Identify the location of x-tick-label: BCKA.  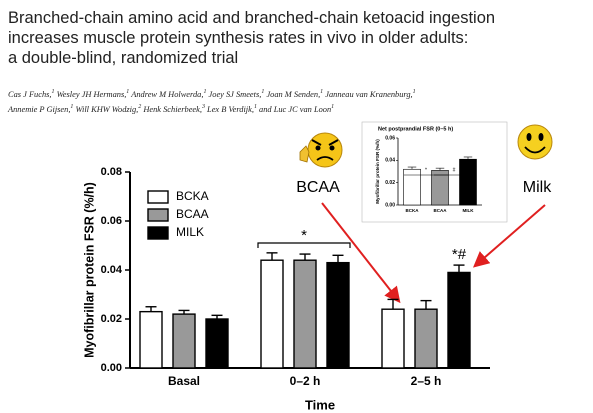
(413, 210).